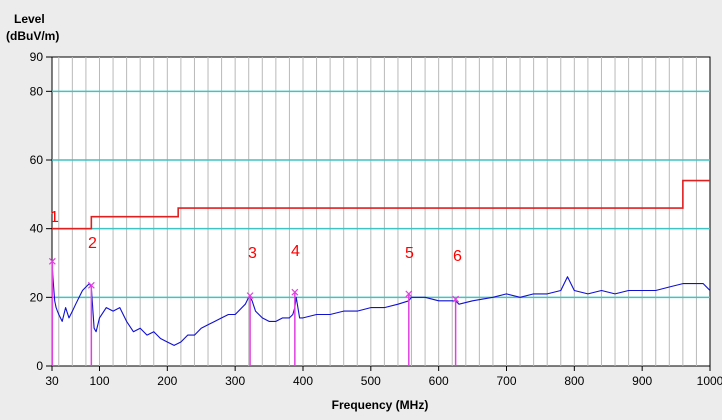 This screenshot has height=420, width=722. I want to click on marker-1-label: 1, so click(54, 217).